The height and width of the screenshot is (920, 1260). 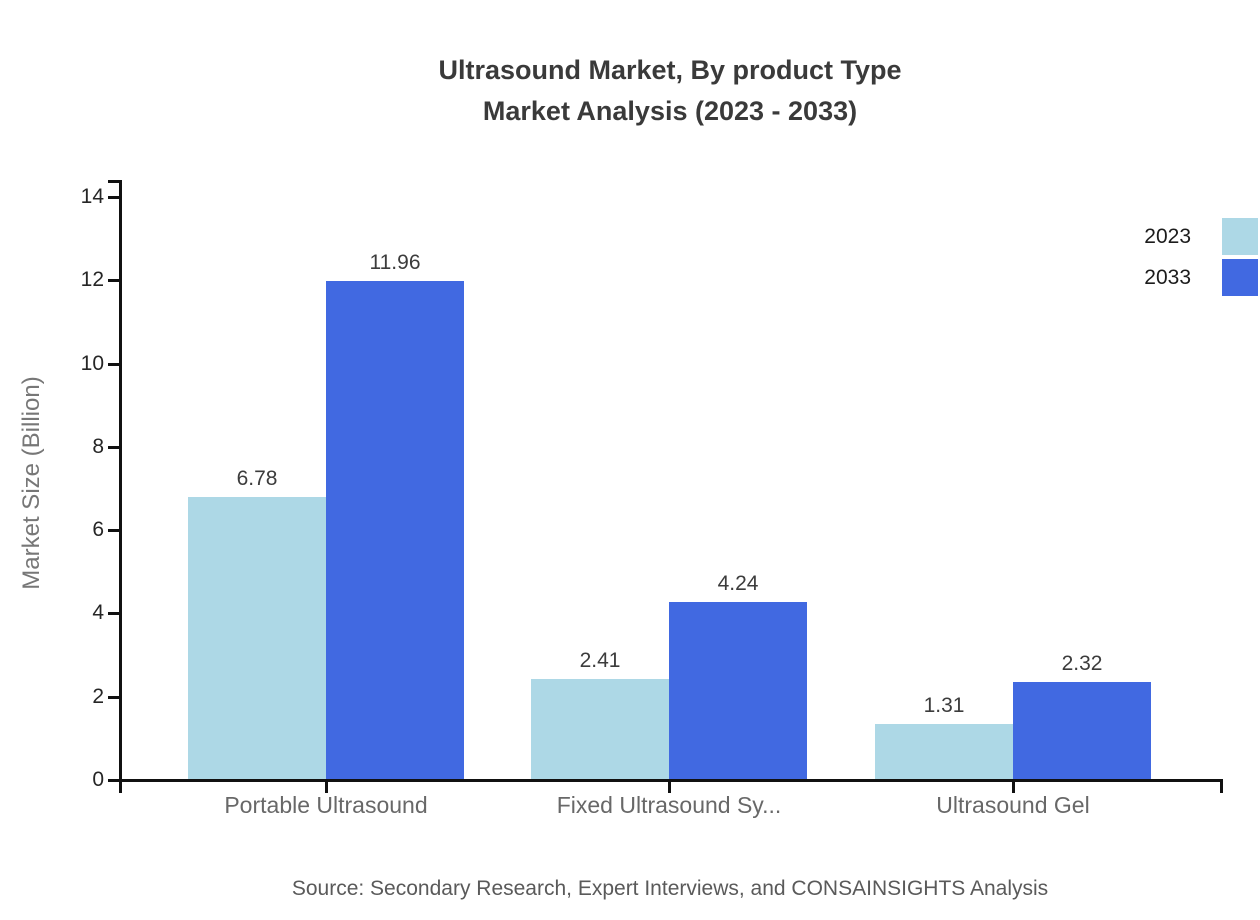 I want to click on legend-label: 2033, so click(x=1167, y=277).